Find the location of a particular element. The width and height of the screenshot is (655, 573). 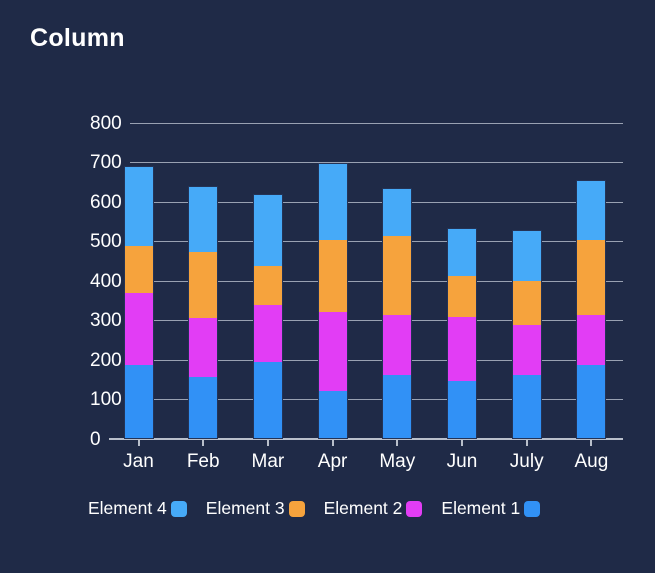

bar-may is located at coordinates (397, 313).